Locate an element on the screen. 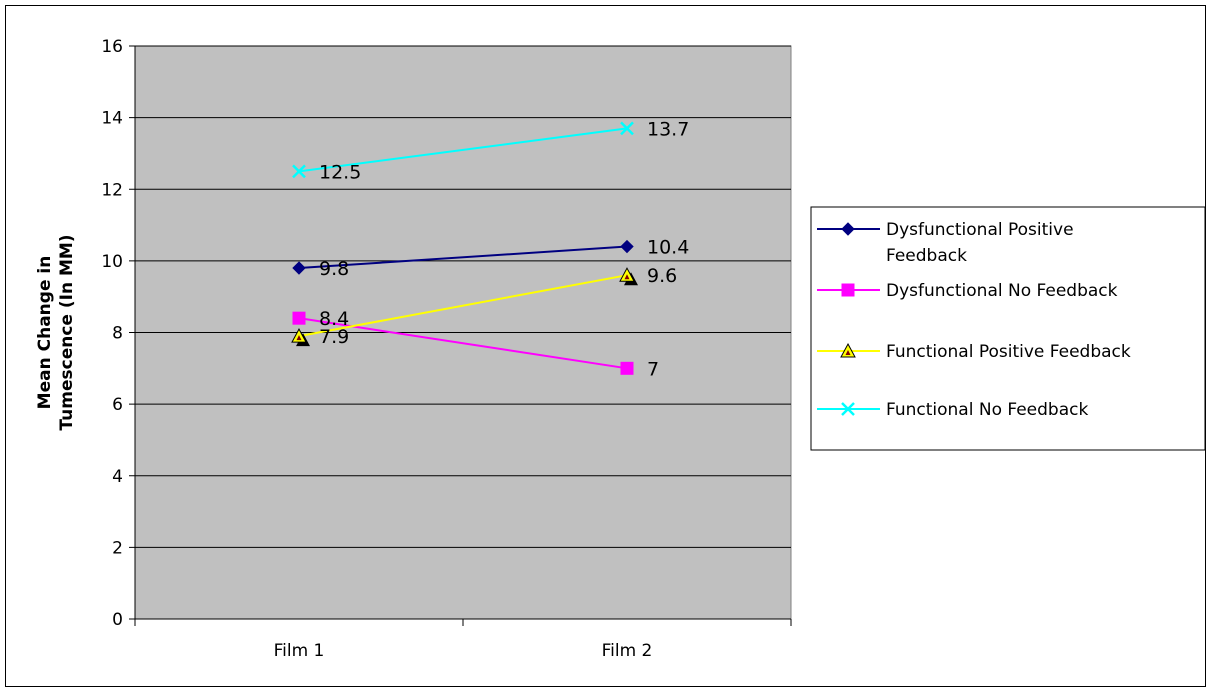 This screenshot has height=690, width=1209. y-tick-label: 0 is located at coordinates (117, 620).